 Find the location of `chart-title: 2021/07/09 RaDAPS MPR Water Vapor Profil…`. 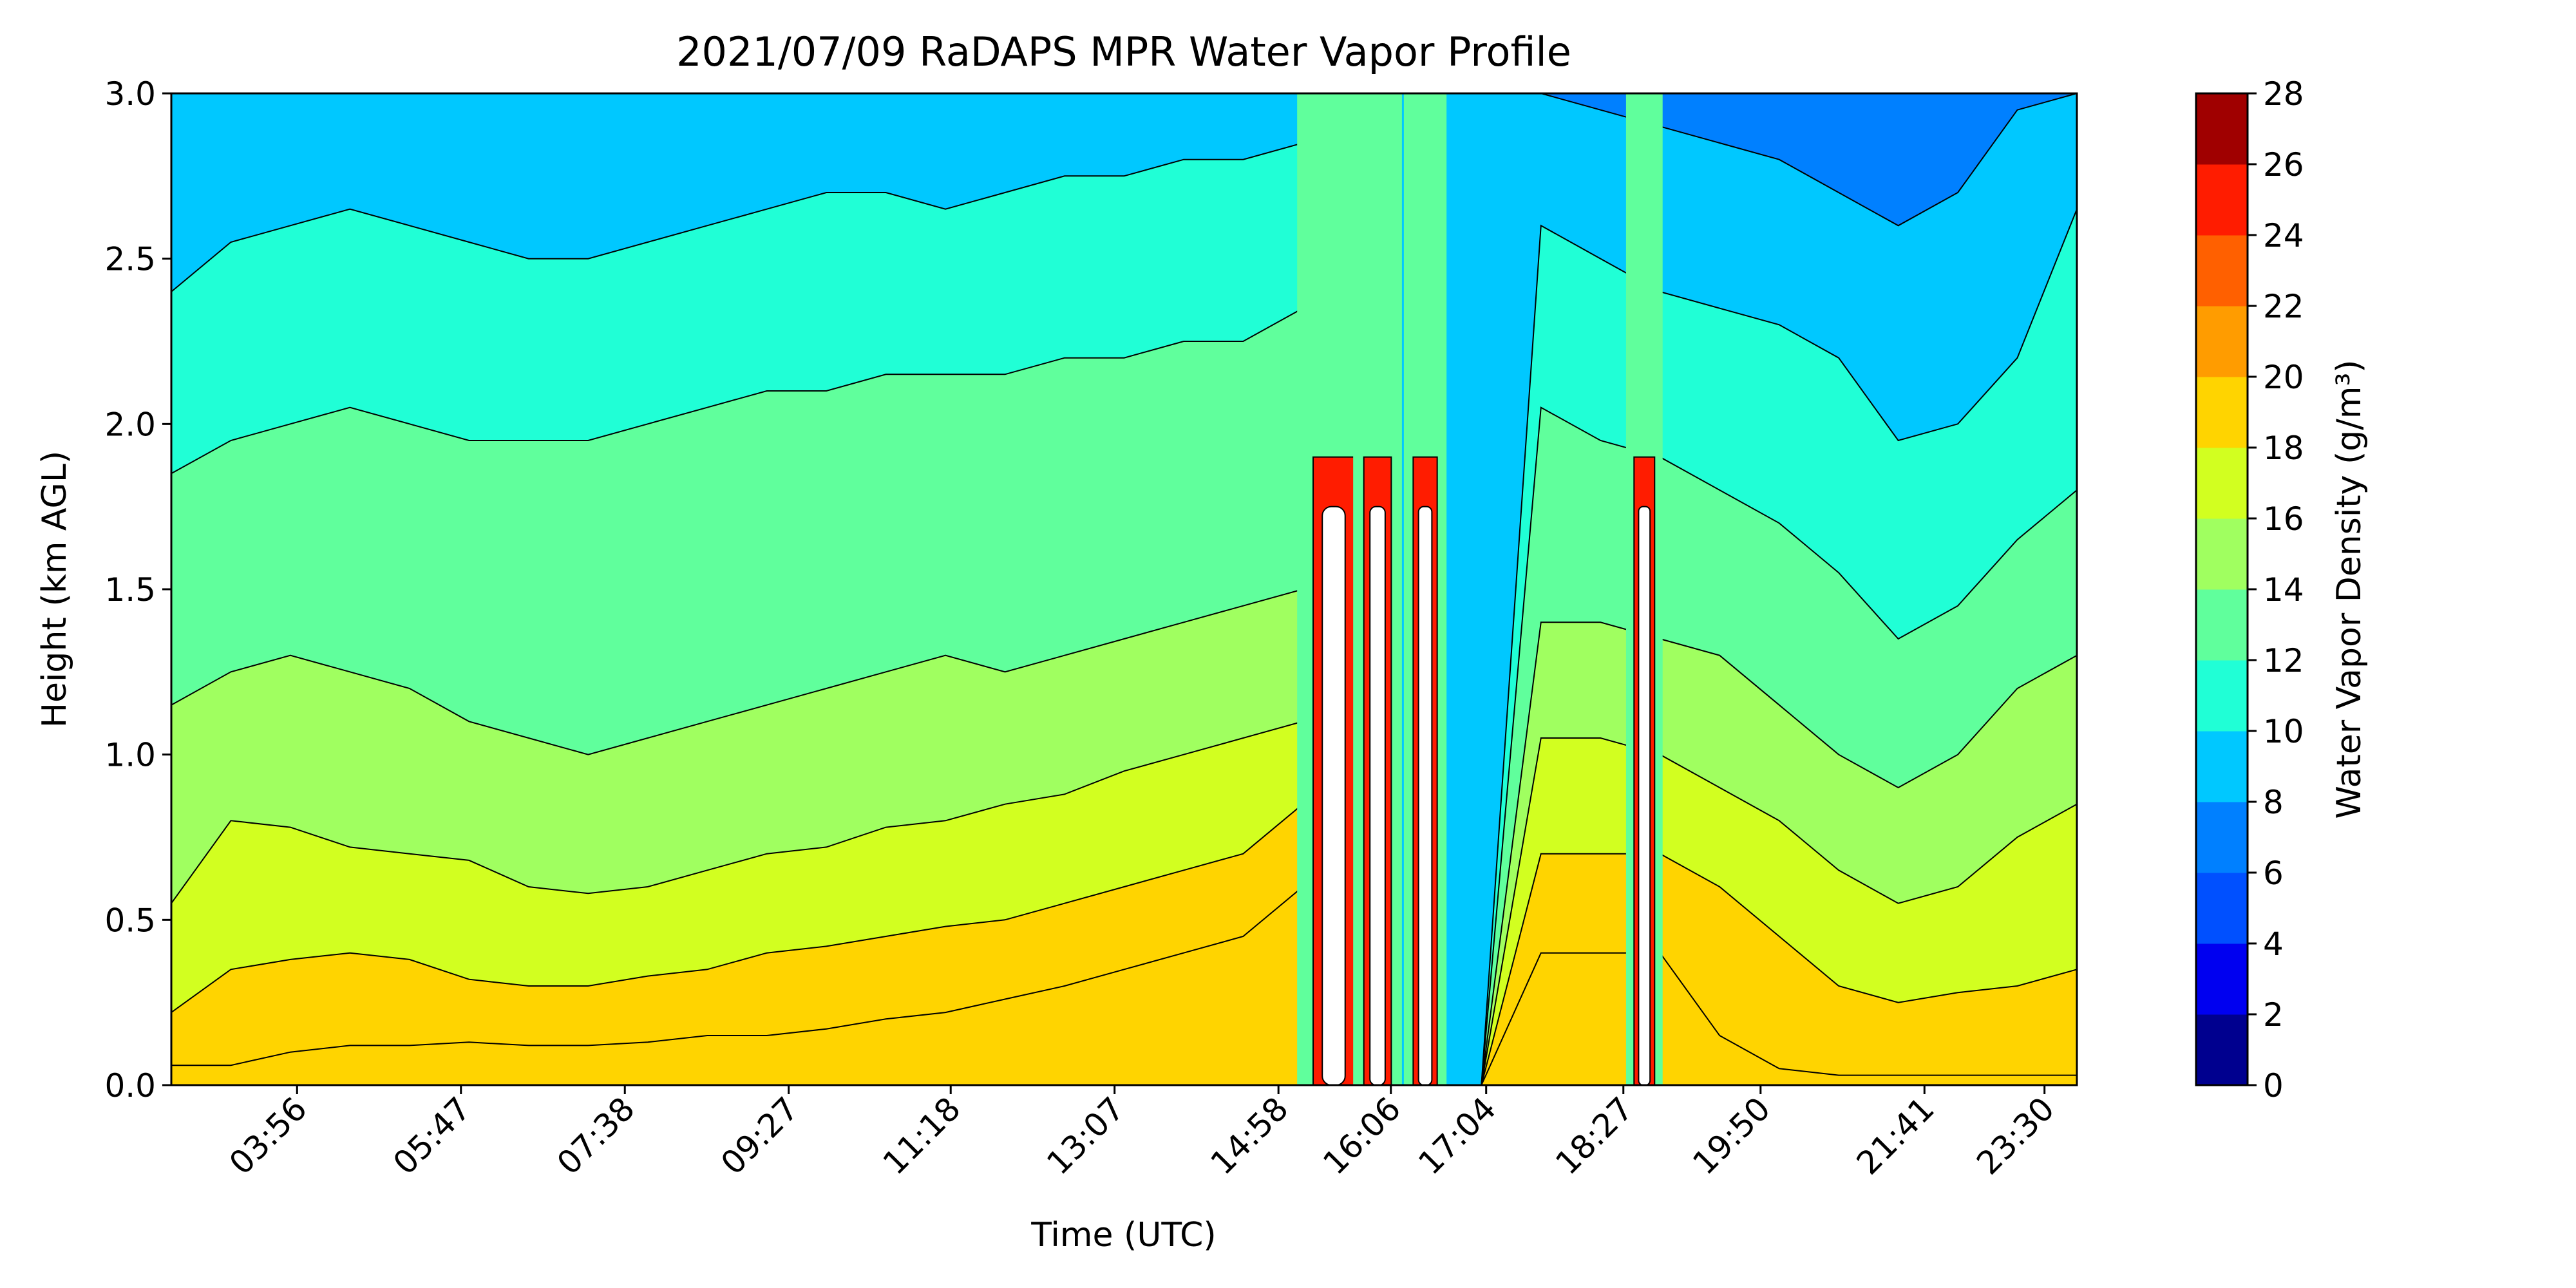

chart-title: 2021/07/09 RaDAPS MPR Water Vapor Profil… is located at coordinates (1124, 52).